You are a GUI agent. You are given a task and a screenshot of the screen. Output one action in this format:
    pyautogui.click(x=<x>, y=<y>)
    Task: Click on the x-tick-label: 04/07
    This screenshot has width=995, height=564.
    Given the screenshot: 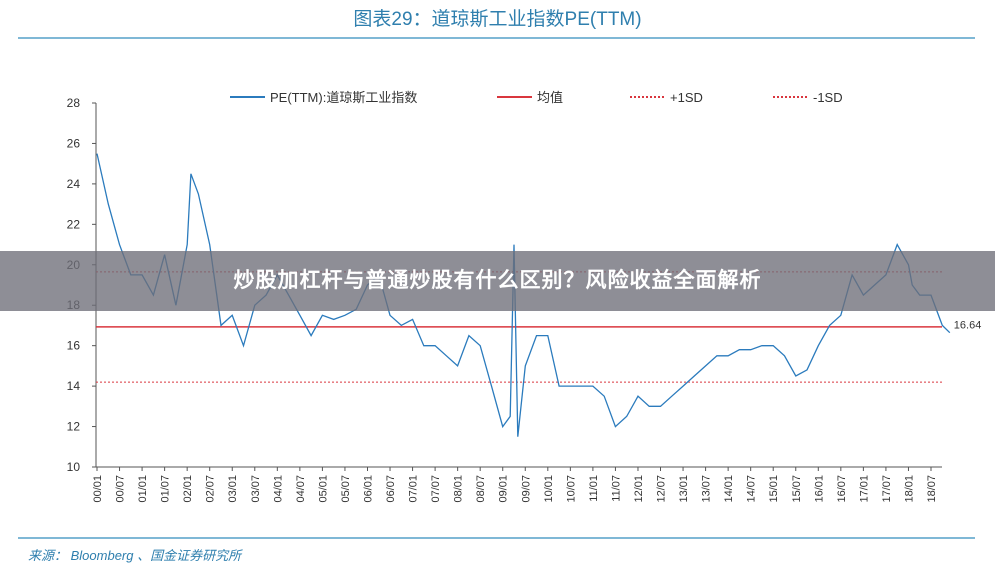 What is the action you would take?
    pyautogui.click(x=301, y=489)
    